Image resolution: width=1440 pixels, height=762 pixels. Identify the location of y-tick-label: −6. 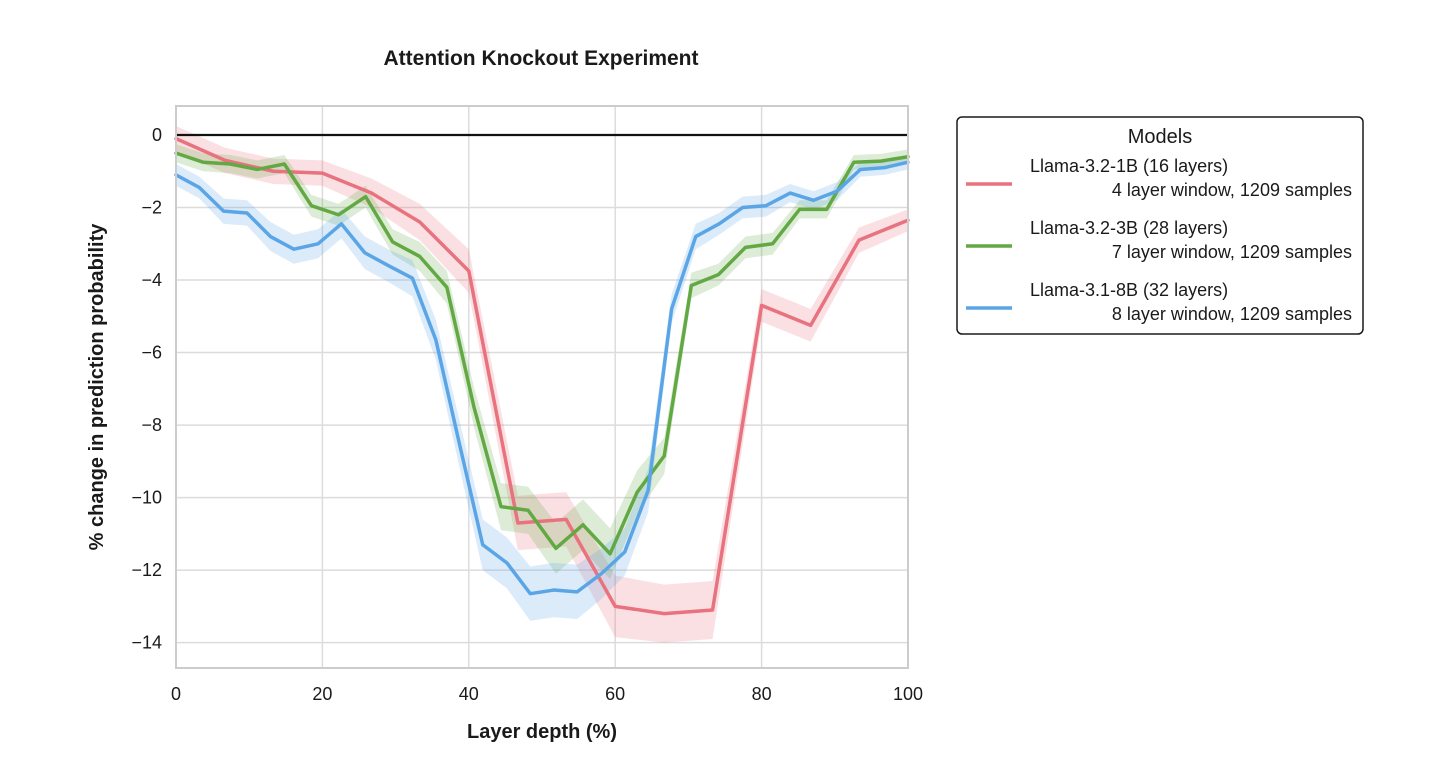
(151, 353).